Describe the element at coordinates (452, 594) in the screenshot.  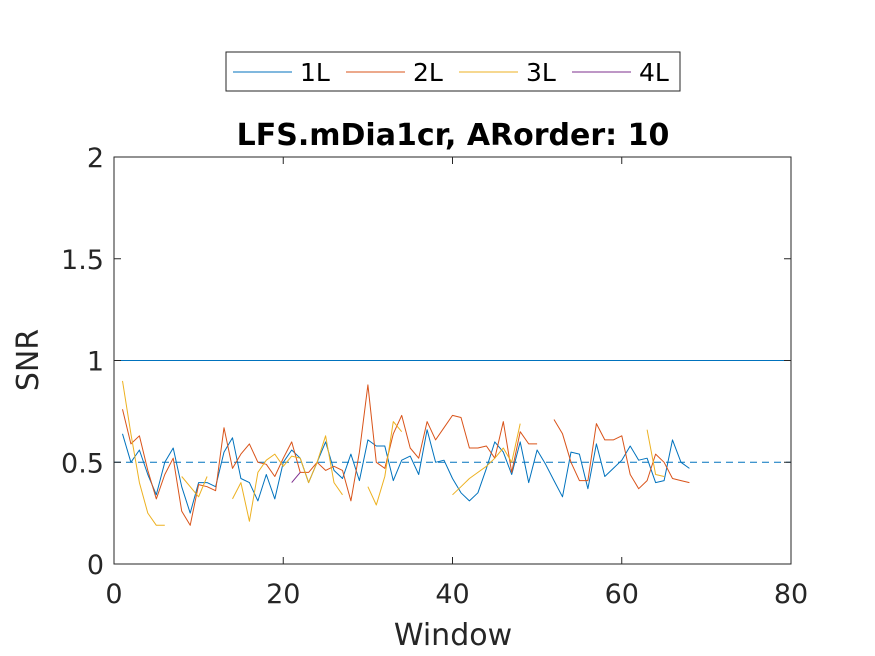
I see `x-tick-label-40: 40` at that location.